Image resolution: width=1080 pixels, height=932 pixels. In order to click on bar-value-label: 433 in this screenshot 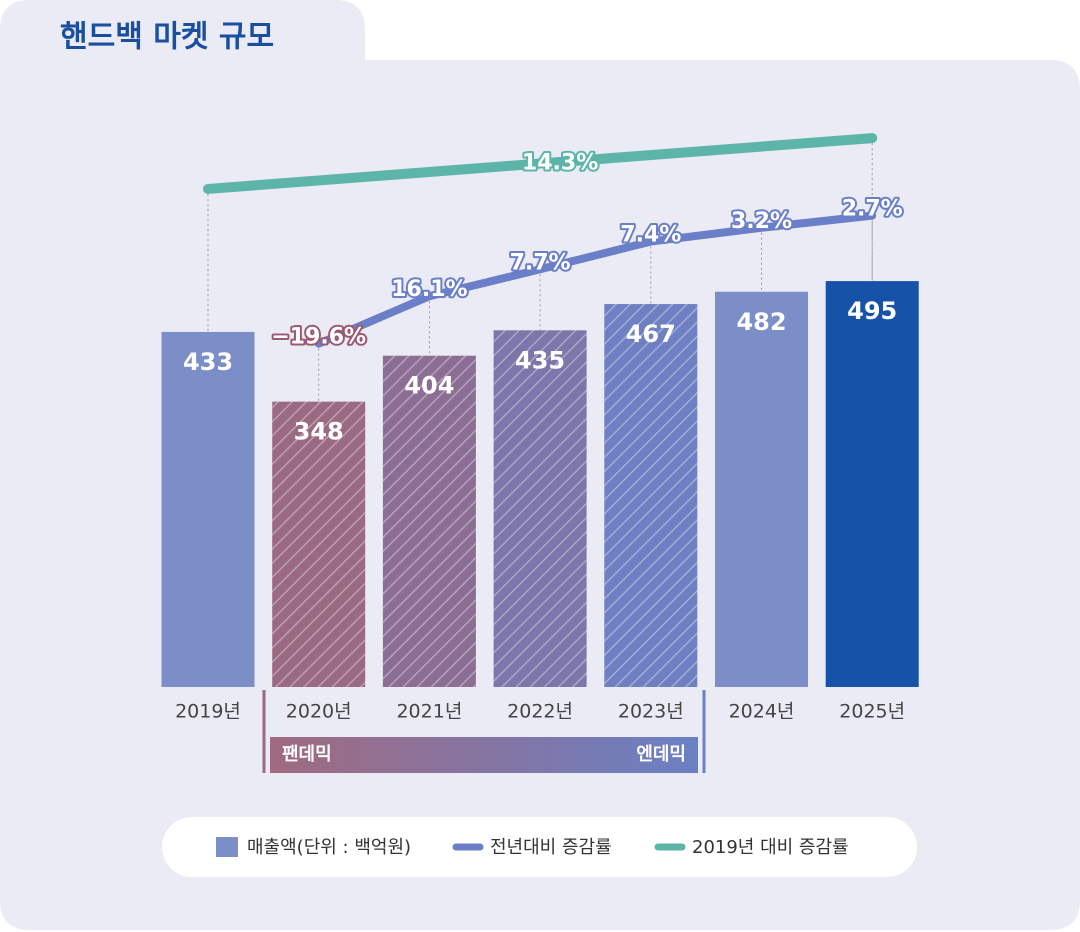, I will do `click(208, 362)`.